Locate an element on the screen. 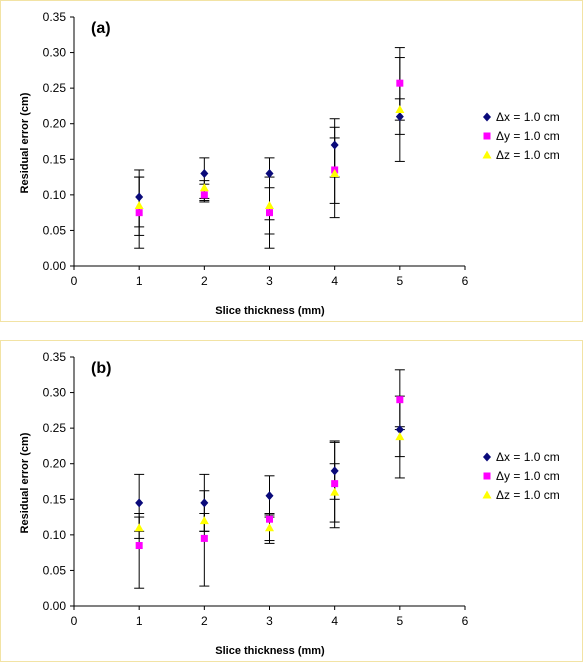  panel-label: (a) is located at coordinates (101, 28).